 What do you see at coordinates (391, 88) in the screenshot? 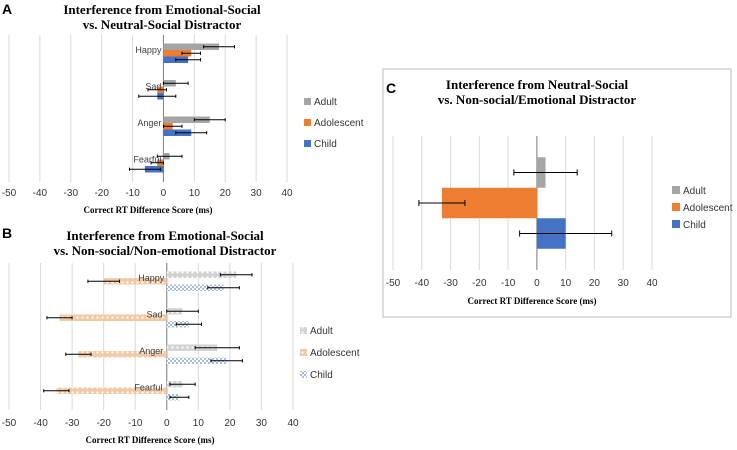
I see `panel-letter: C` at bounding box center [391, 88].